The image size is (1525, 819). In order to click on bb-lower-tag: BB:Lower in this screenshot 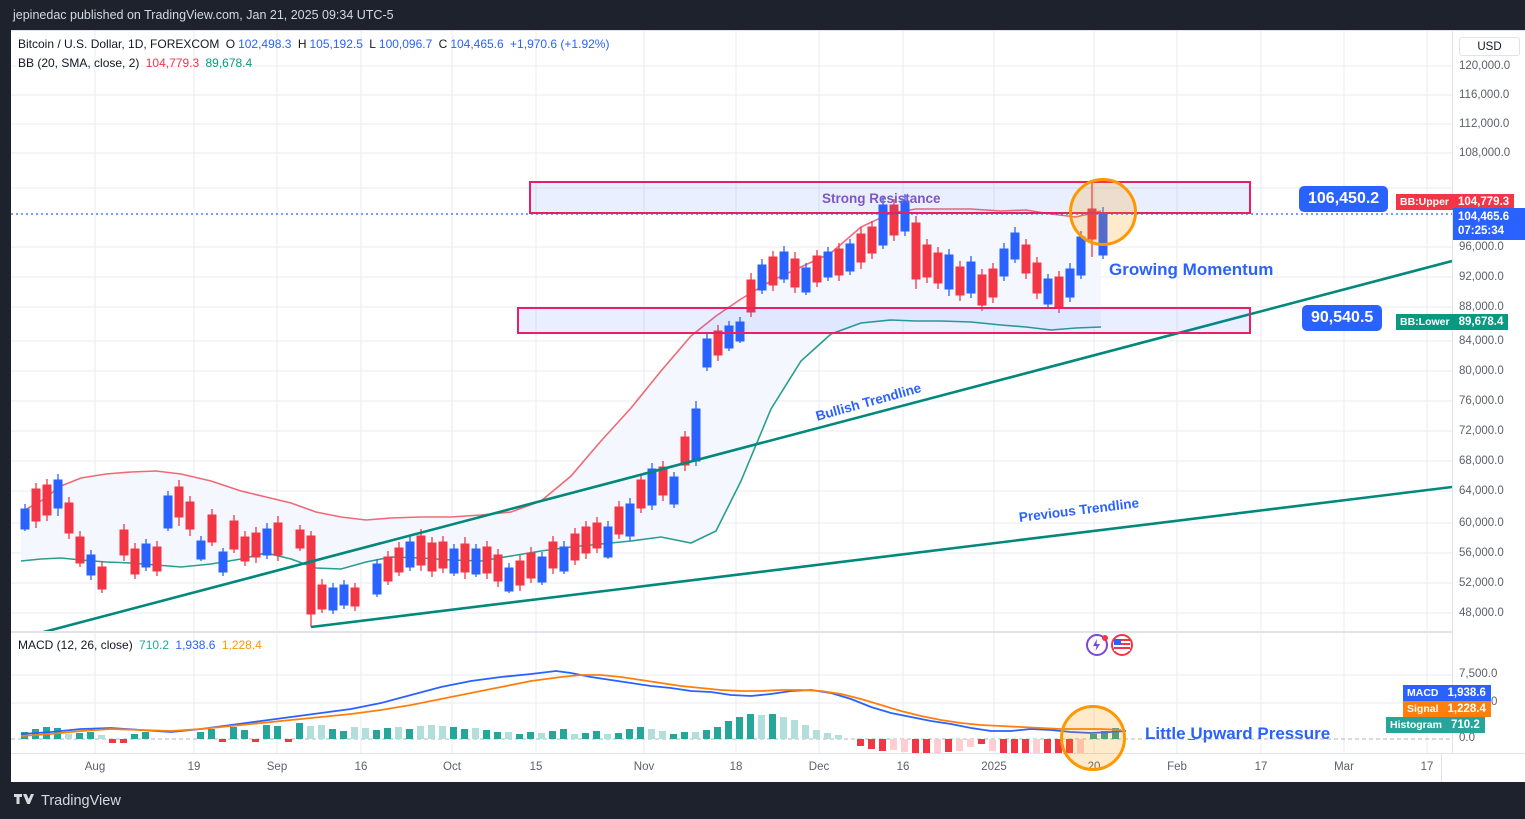, I will do `click(1425, 322)`.